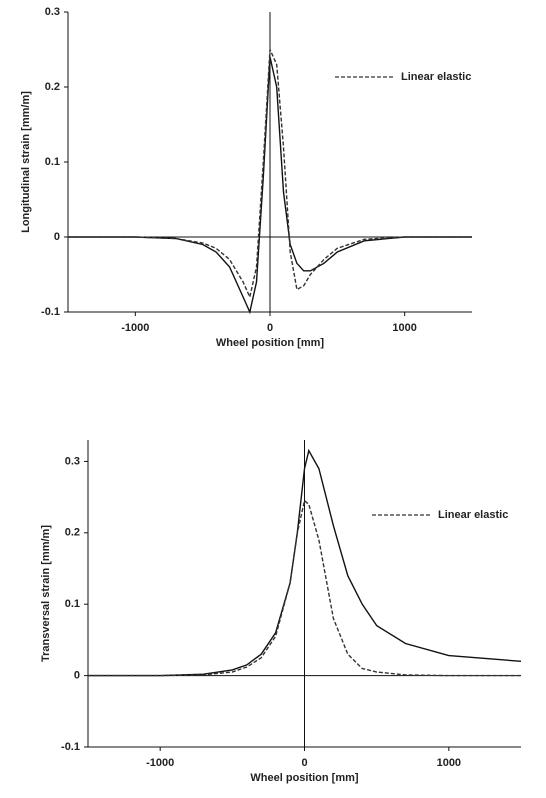 The width and height of the screenshot is (546, 798). What do you see at coordinates (26, 162) in the screenshot?
I see `y-axis-label: Longitudinal strain [mm/m]` at bounding box center [26, 162].